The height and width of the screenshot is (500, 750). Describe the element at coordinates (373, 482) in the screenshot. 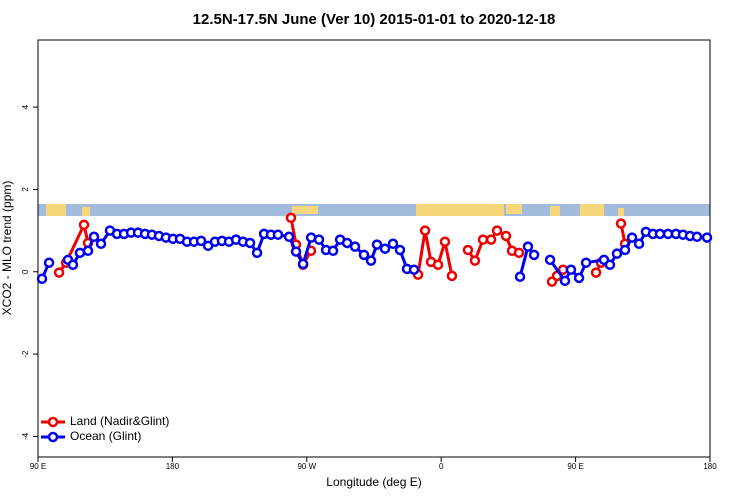

I see `x-axis-label: Longitude (deg E)` at that location.